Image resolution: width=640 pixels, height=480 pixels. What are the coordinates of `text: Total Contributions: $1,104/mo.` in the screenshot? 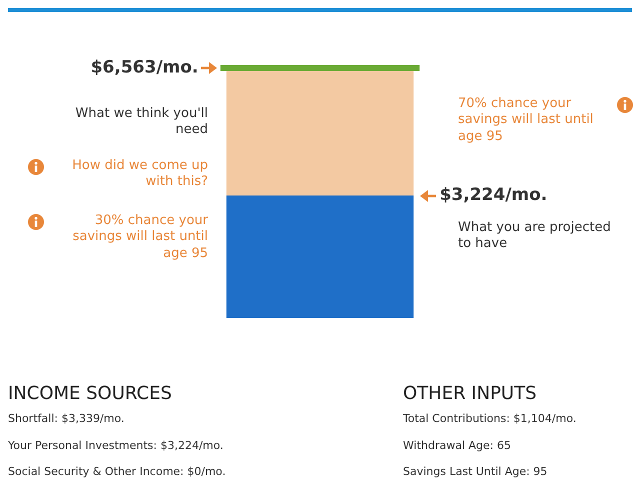 It's located at (489, 419).